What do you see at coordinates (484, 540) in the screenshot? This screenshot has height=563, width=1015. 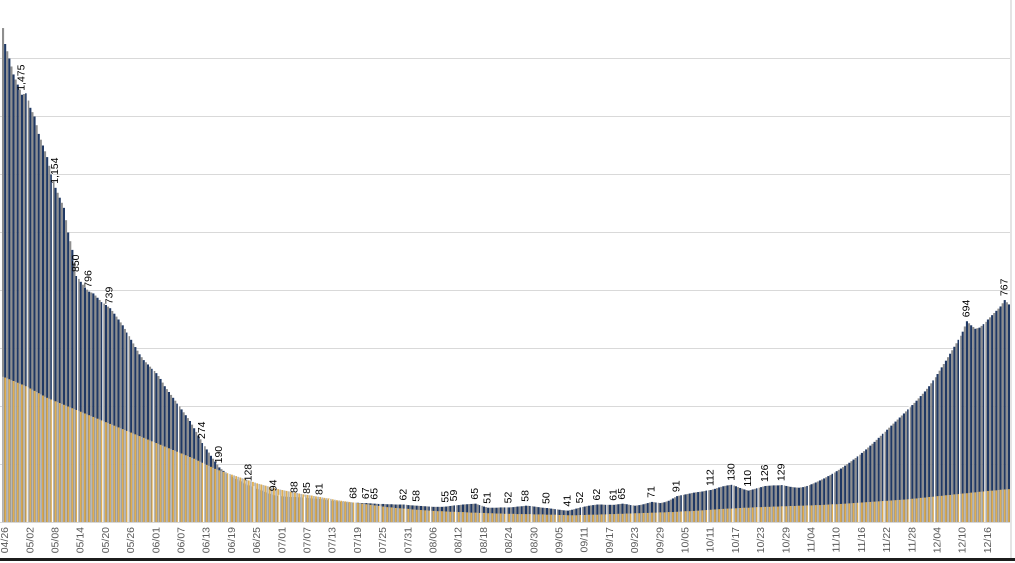 I see `x-tick-label: 08/18` at bounding box center [484, 540].